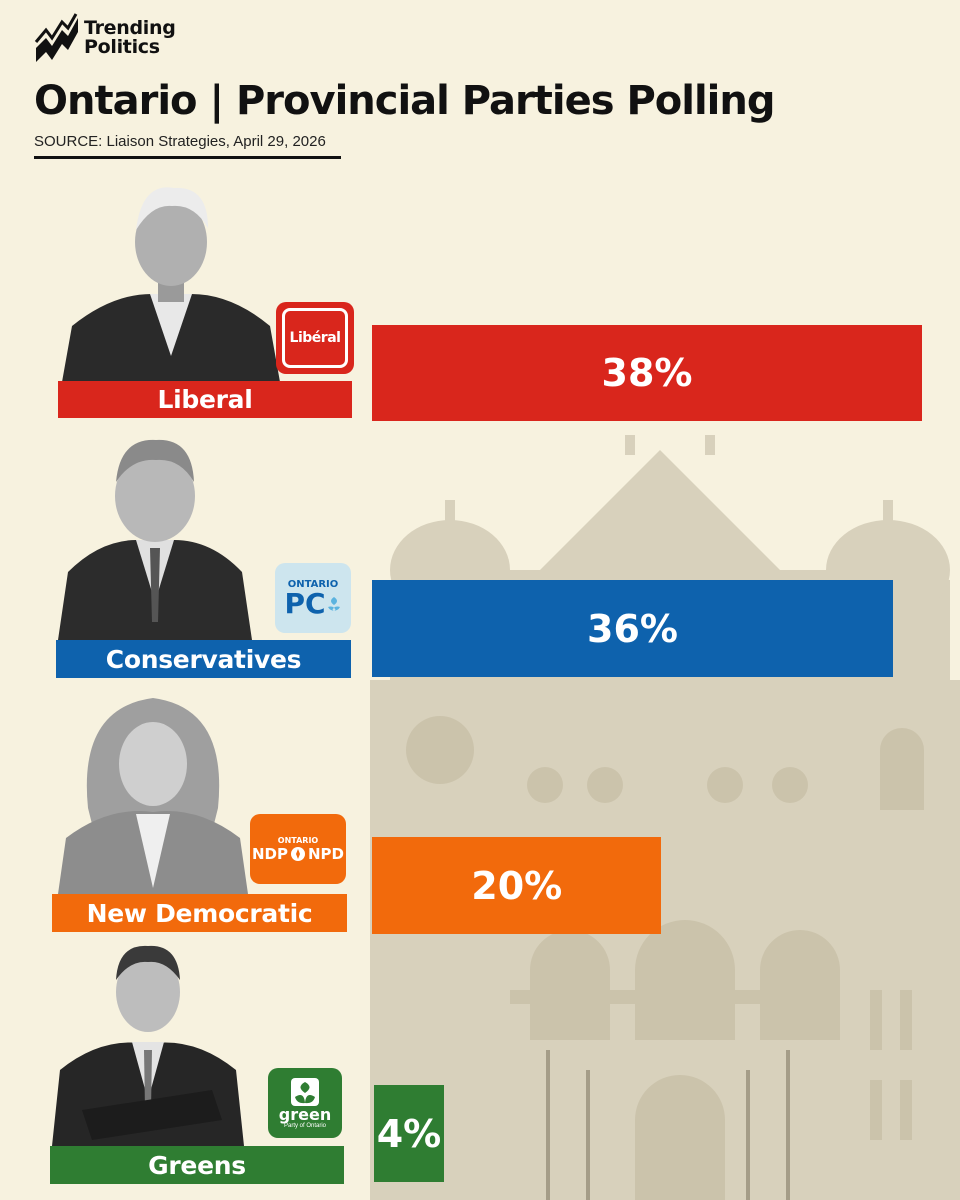 The height and width of the screenshot is (1200, 960). I want to click on chart-title: Ontario | Provincial Parties Polling, so click(405, 101).